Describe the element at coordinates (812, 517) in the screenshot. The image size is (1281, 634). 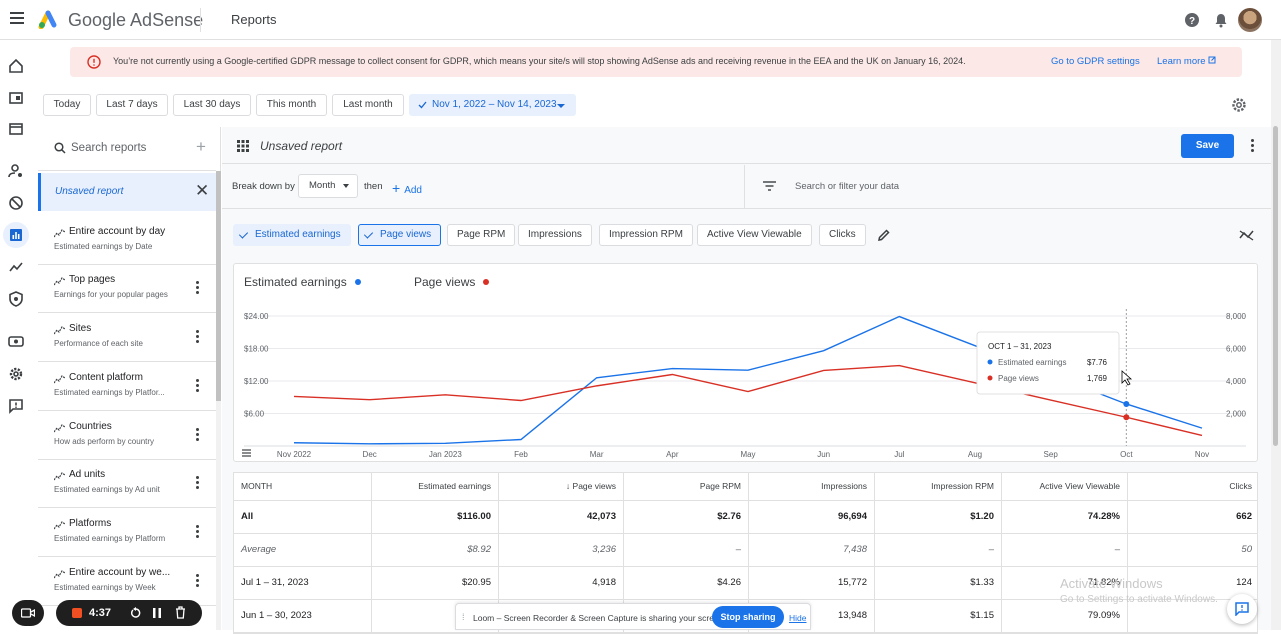
I see `table-cell: 96,694` at that location.